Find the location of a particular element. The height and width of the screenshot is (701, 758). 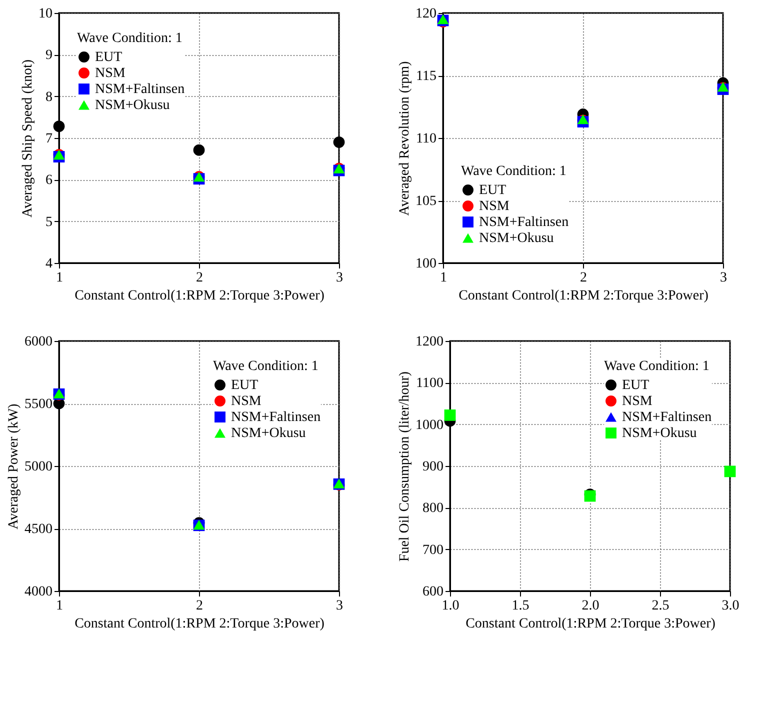

x-tick-label: 1.5 is located at coordinates (521, 606).